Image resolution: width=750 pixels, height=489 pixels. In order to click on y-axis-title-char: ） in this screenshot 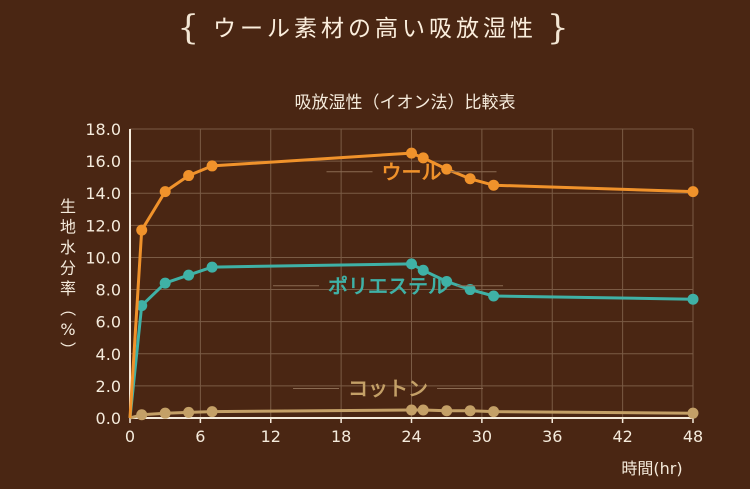, I will do `click(67, 349)`.